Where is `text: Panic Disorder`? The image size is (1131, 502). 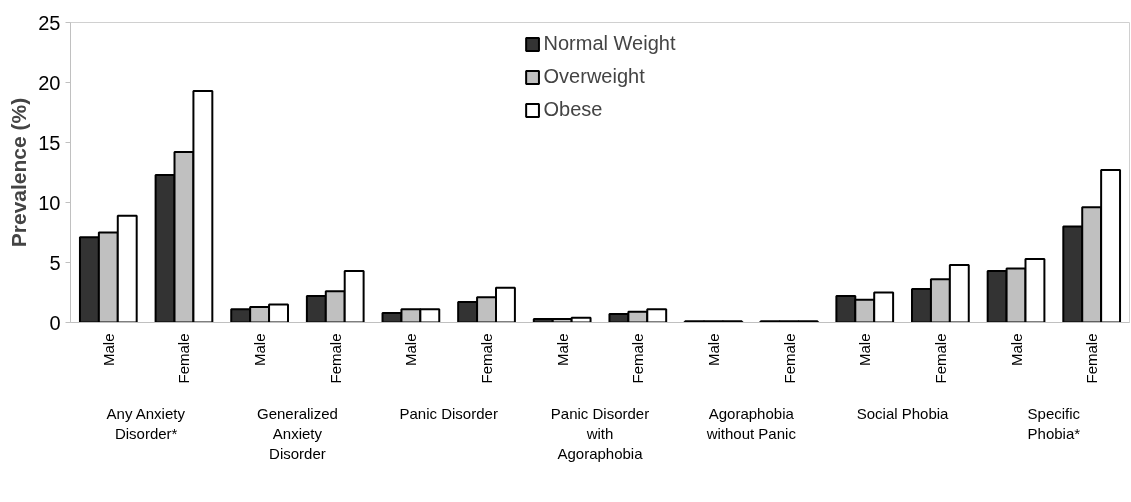
text: Panic Disorder is located at coordinates (448, 413).